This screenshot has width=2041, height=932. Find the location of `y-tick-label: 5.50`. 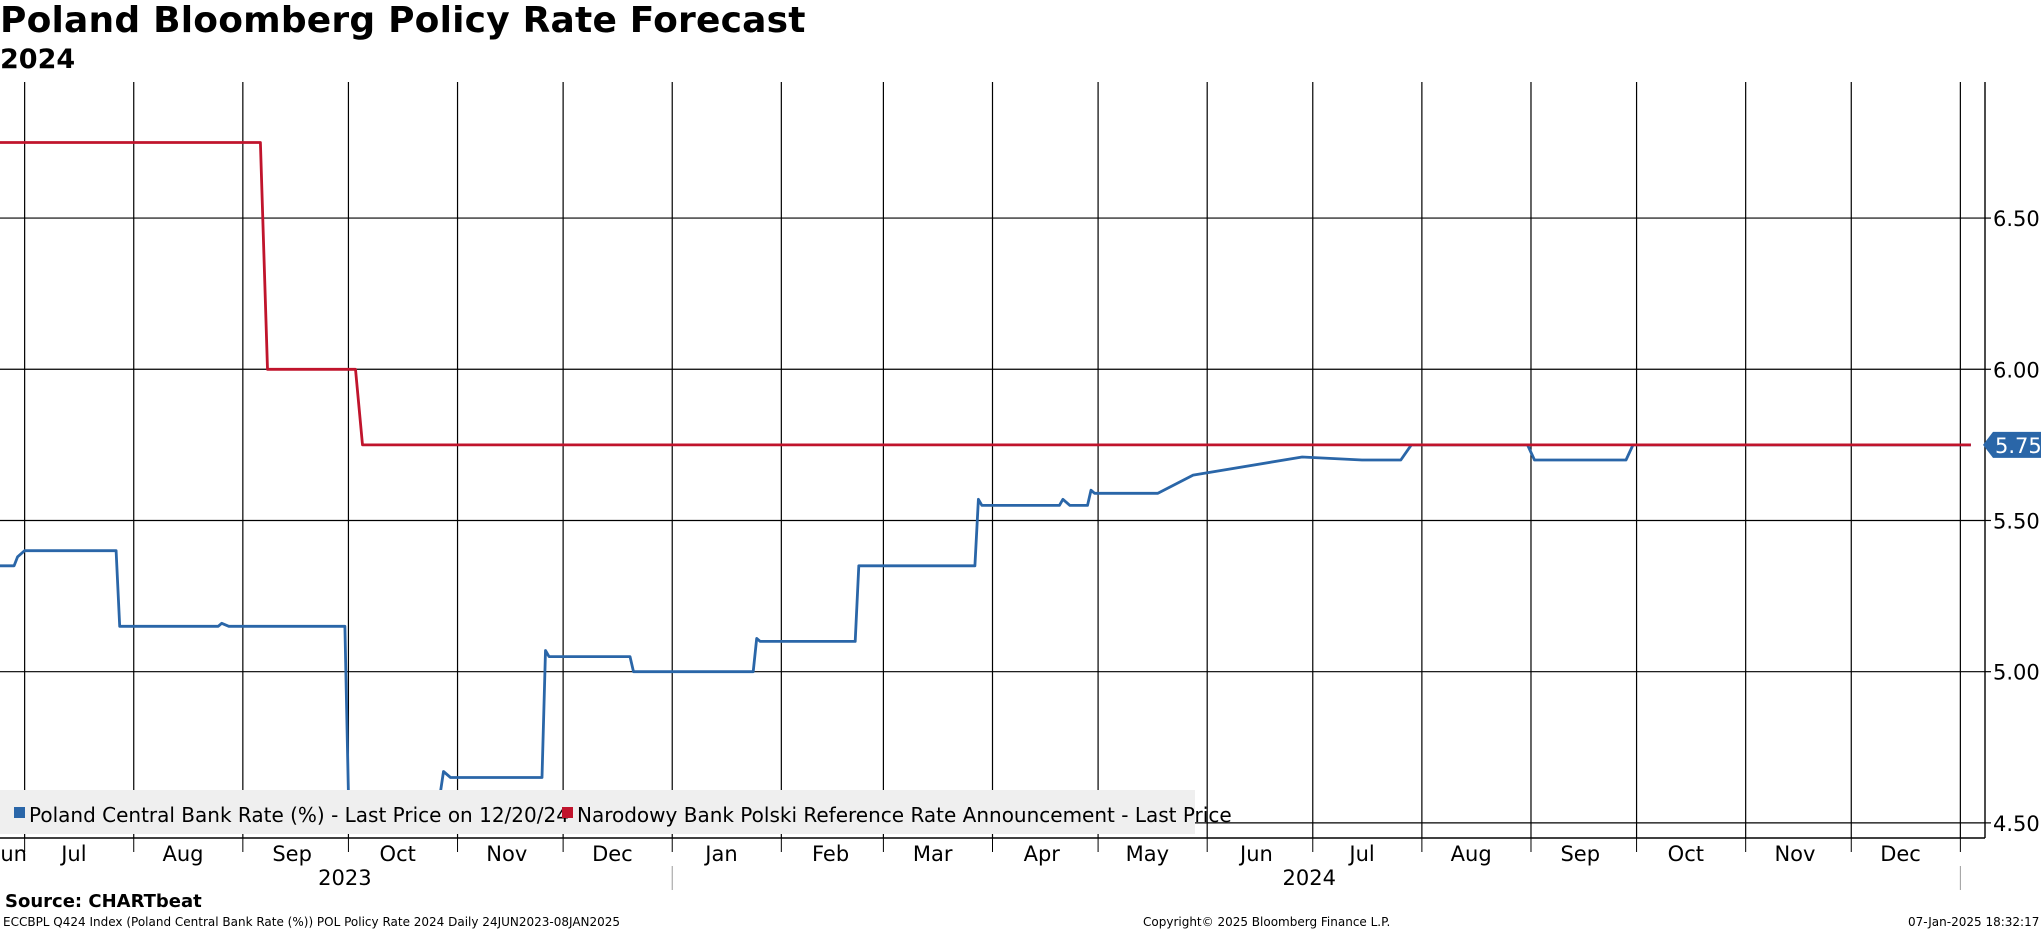

y-tick-label: 5.50 is located at coordinates (2016, 521).